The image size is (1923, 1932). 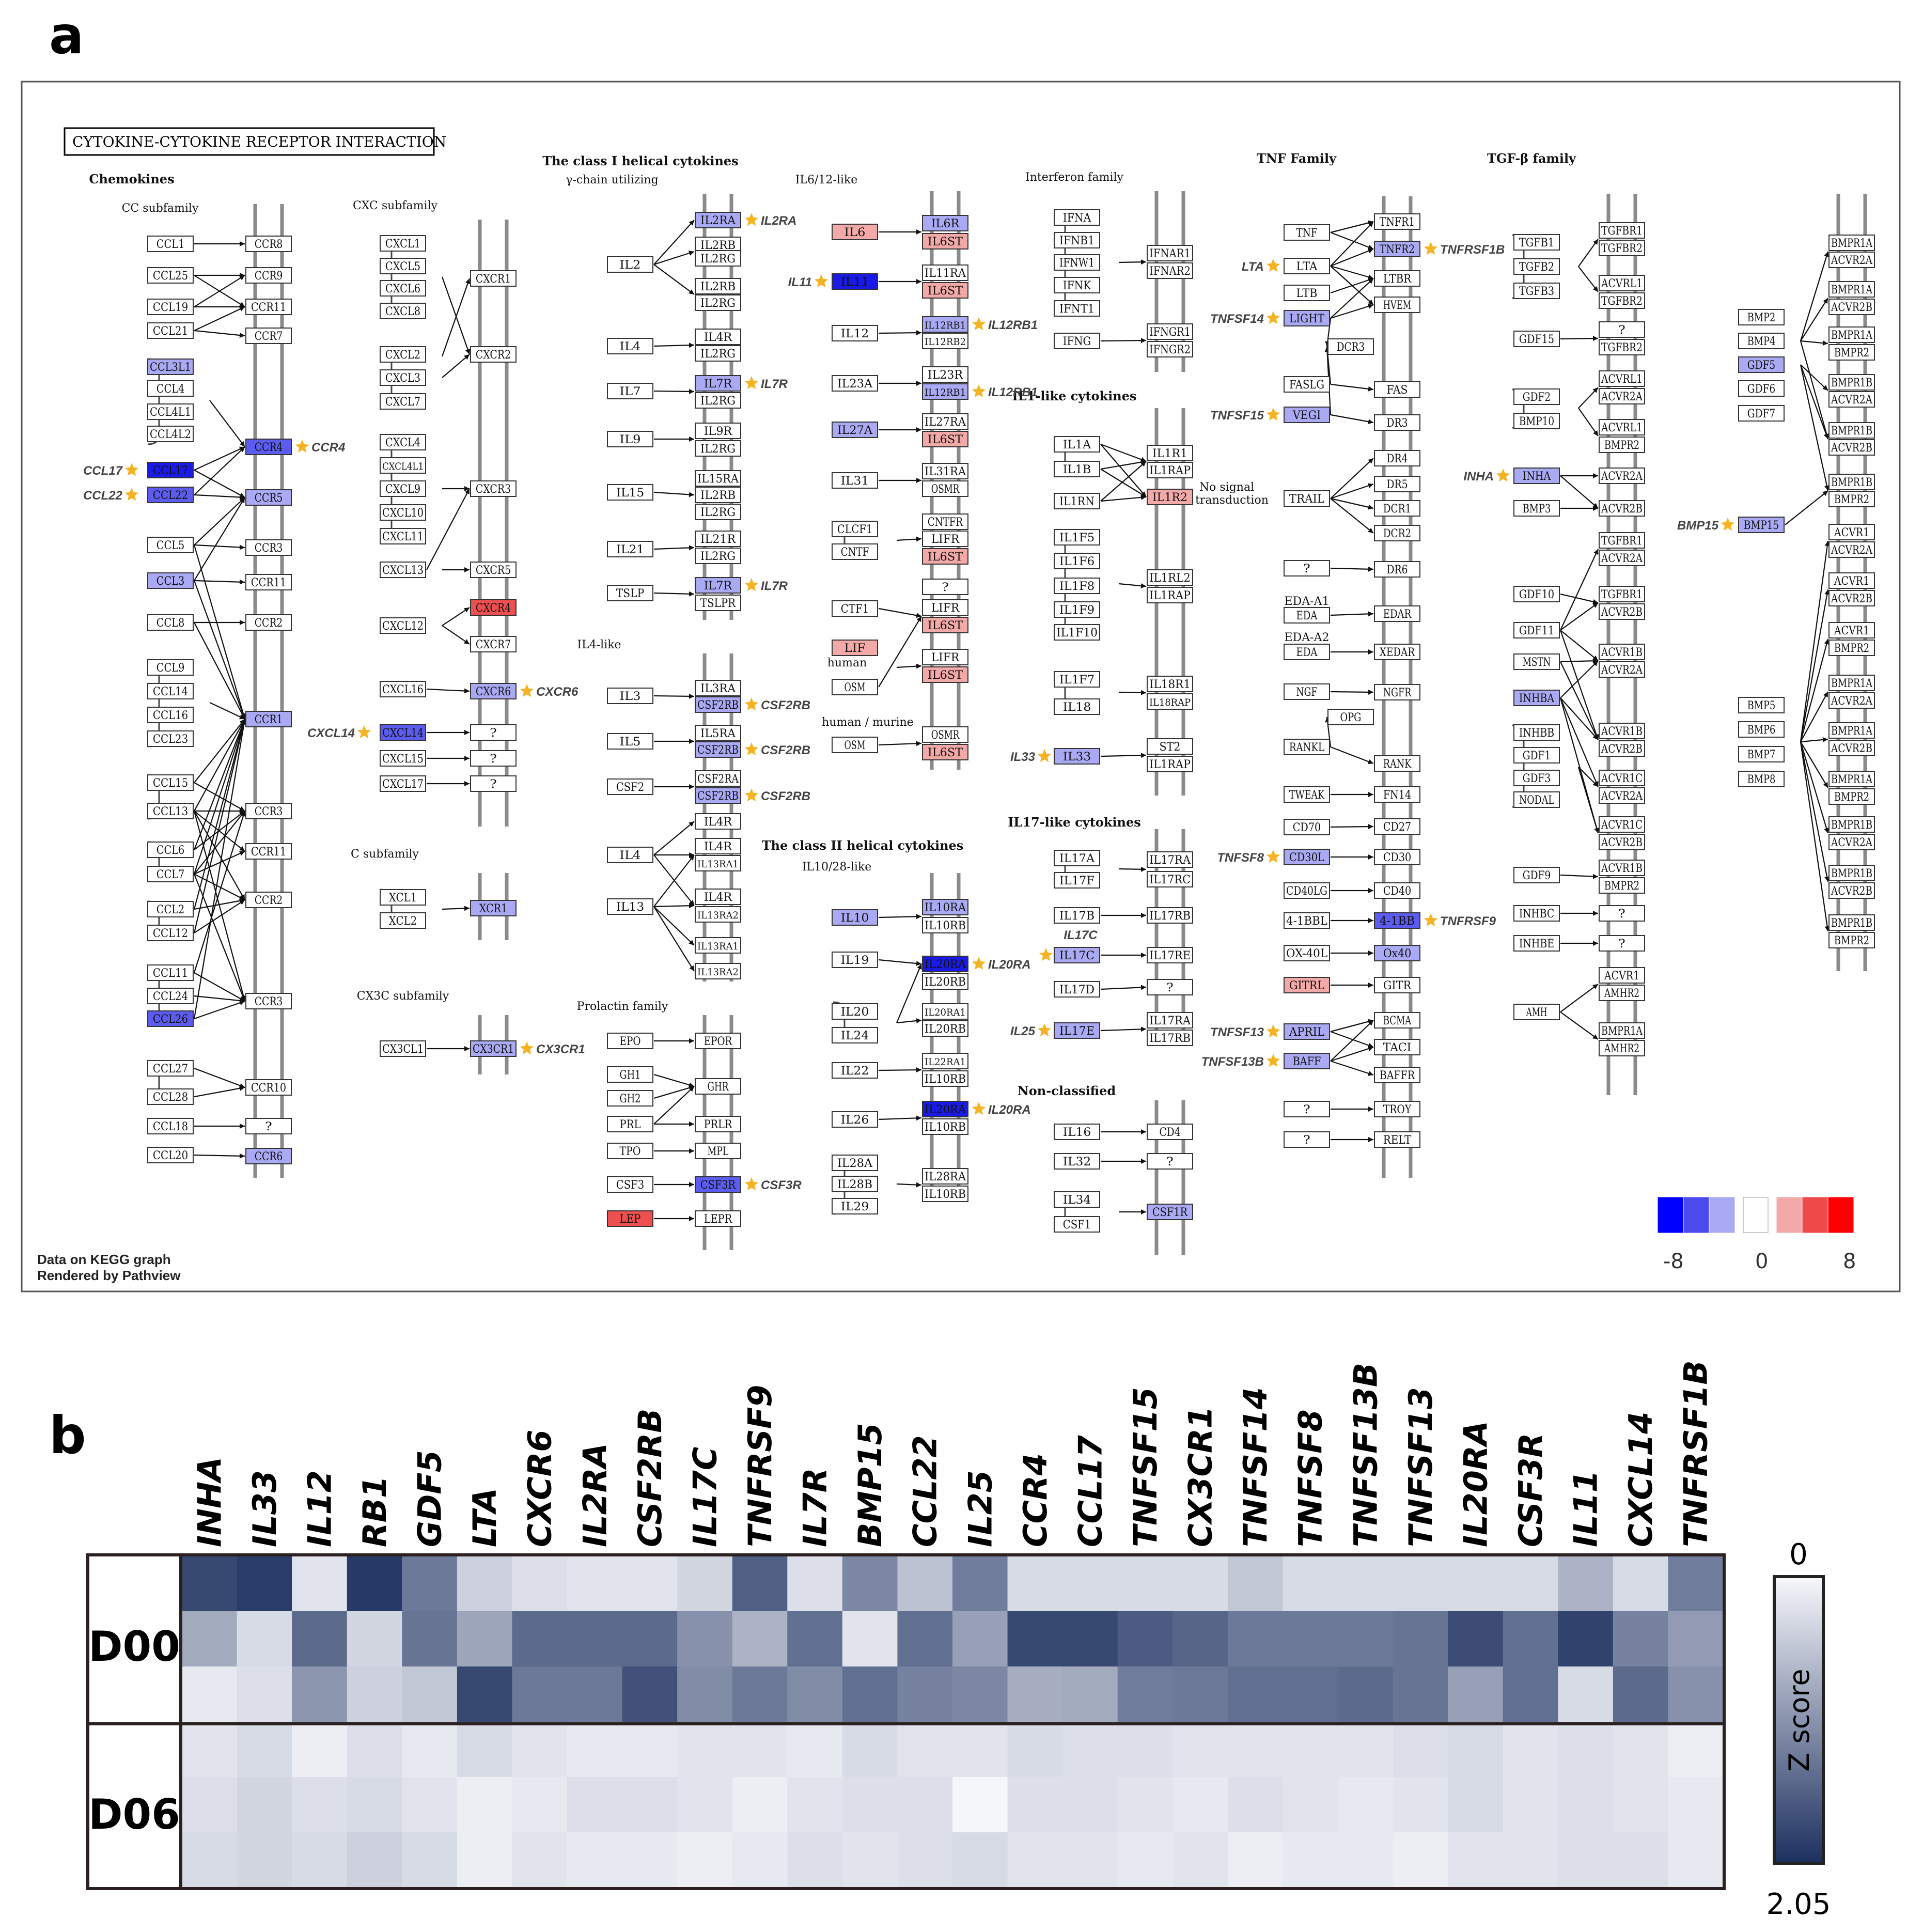 I want to click on gene-node: IL33, so click(x=1077, y=757).